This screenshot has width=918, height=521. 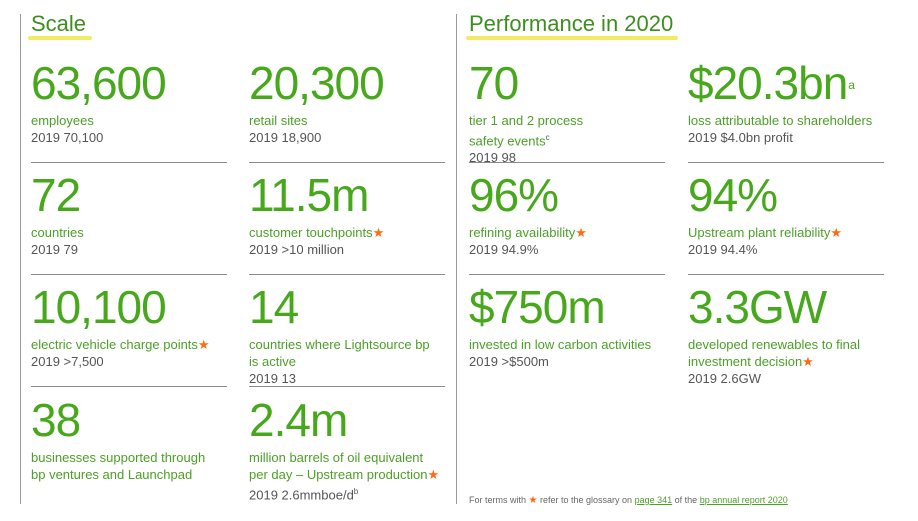 I want to click on metric-prior-year: 2019 94.4%, so click(x=723, y=249).